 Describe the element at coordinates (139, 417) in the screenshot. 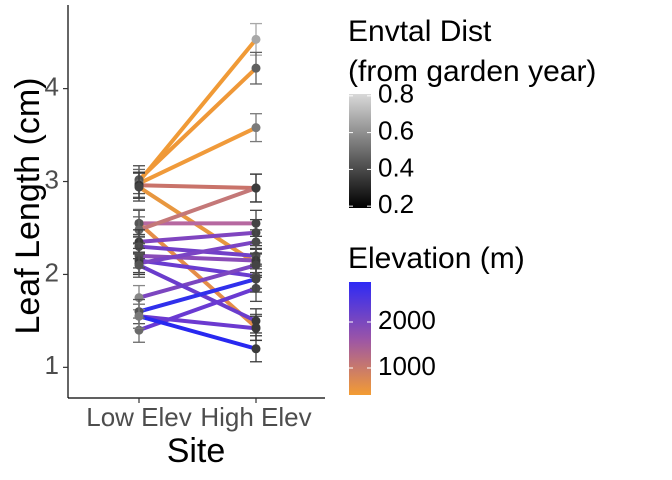

I see `x-tick-label: Low Elev` at that location.